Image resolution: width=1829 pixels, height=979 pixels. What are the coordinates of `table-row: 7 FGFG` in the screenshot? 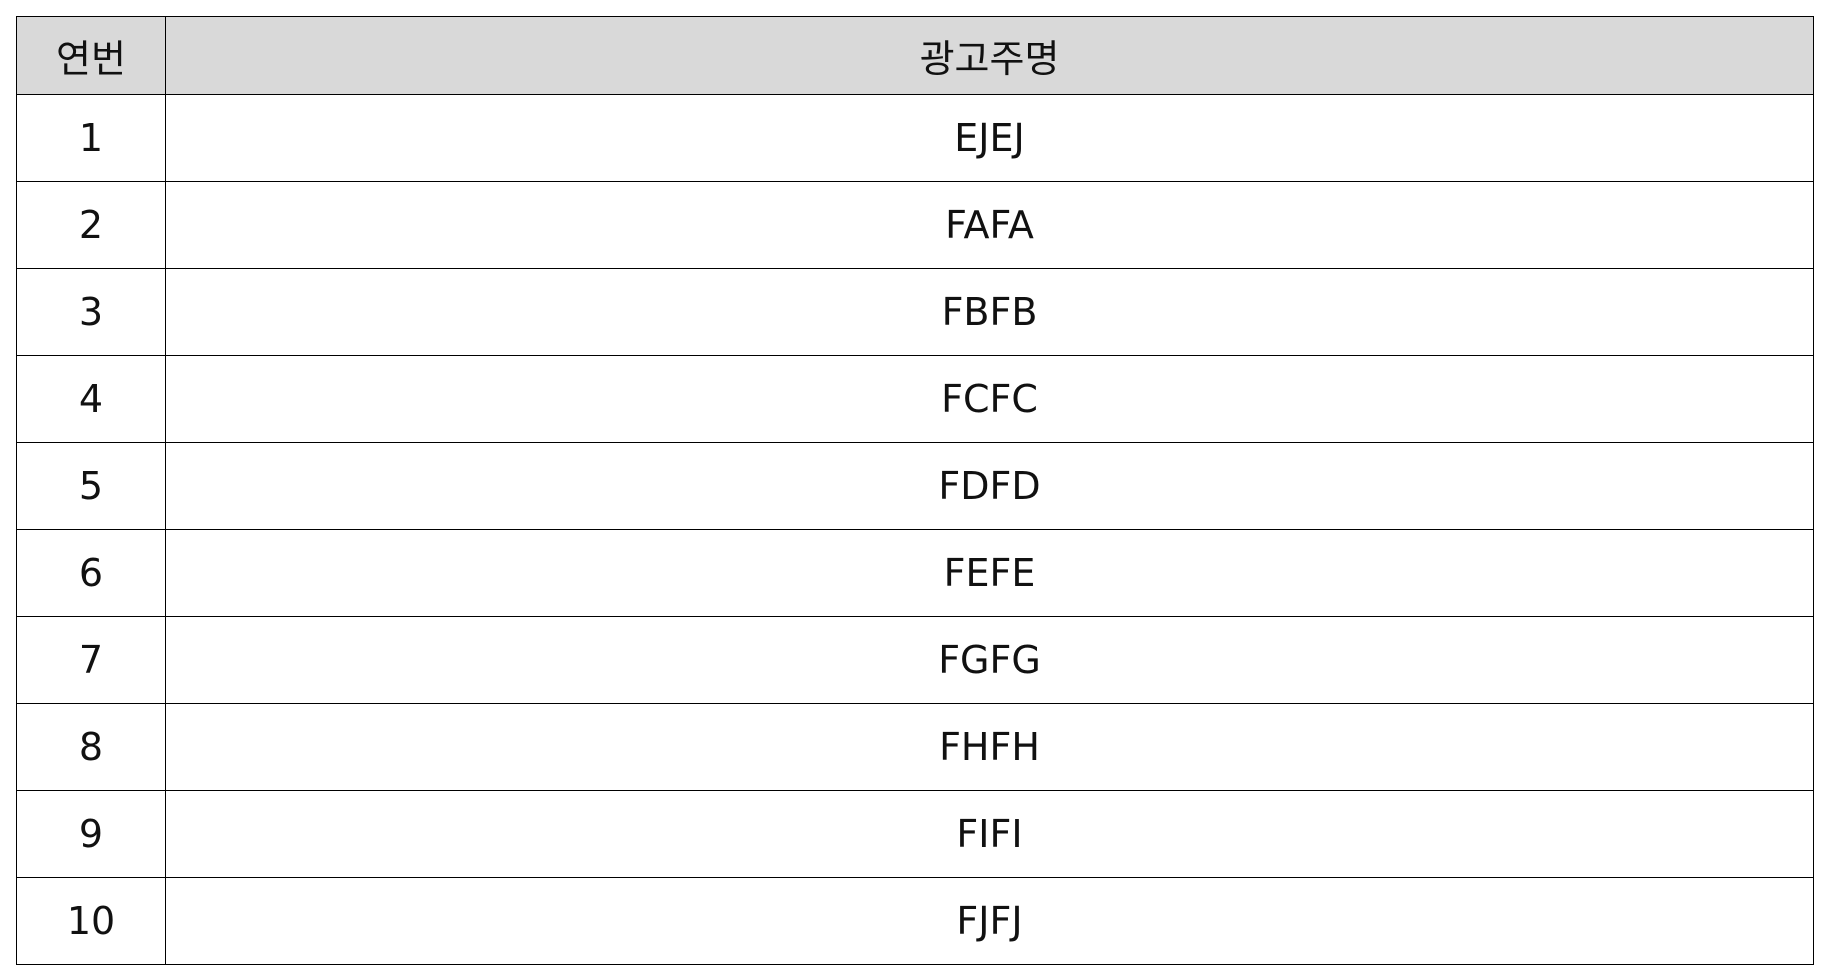 It's located at (915, 660).